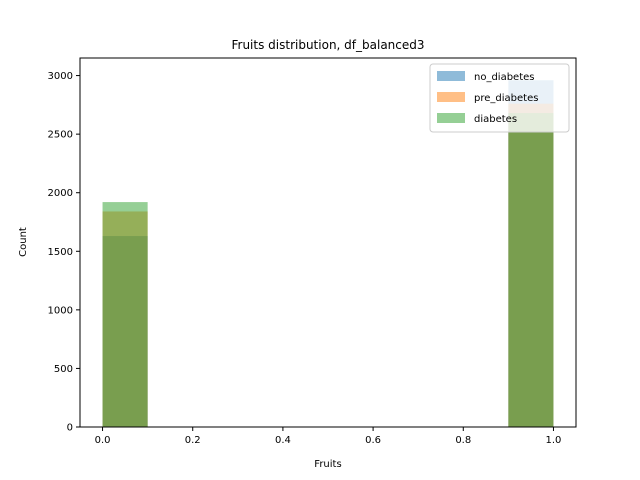 This screenshot has height=480, width=640. I want to click on y-axis-label: Count, so click(23, 242).